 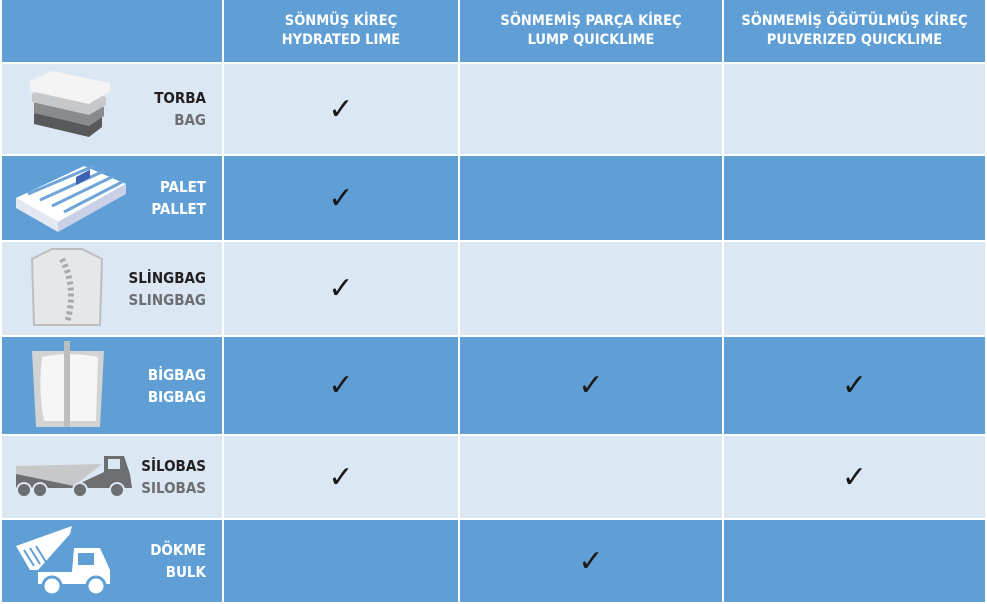 What do you see at coordinates (74, 477) in the screenshot?
I see `silo-truck-icon` at bounding box center [74, 477].